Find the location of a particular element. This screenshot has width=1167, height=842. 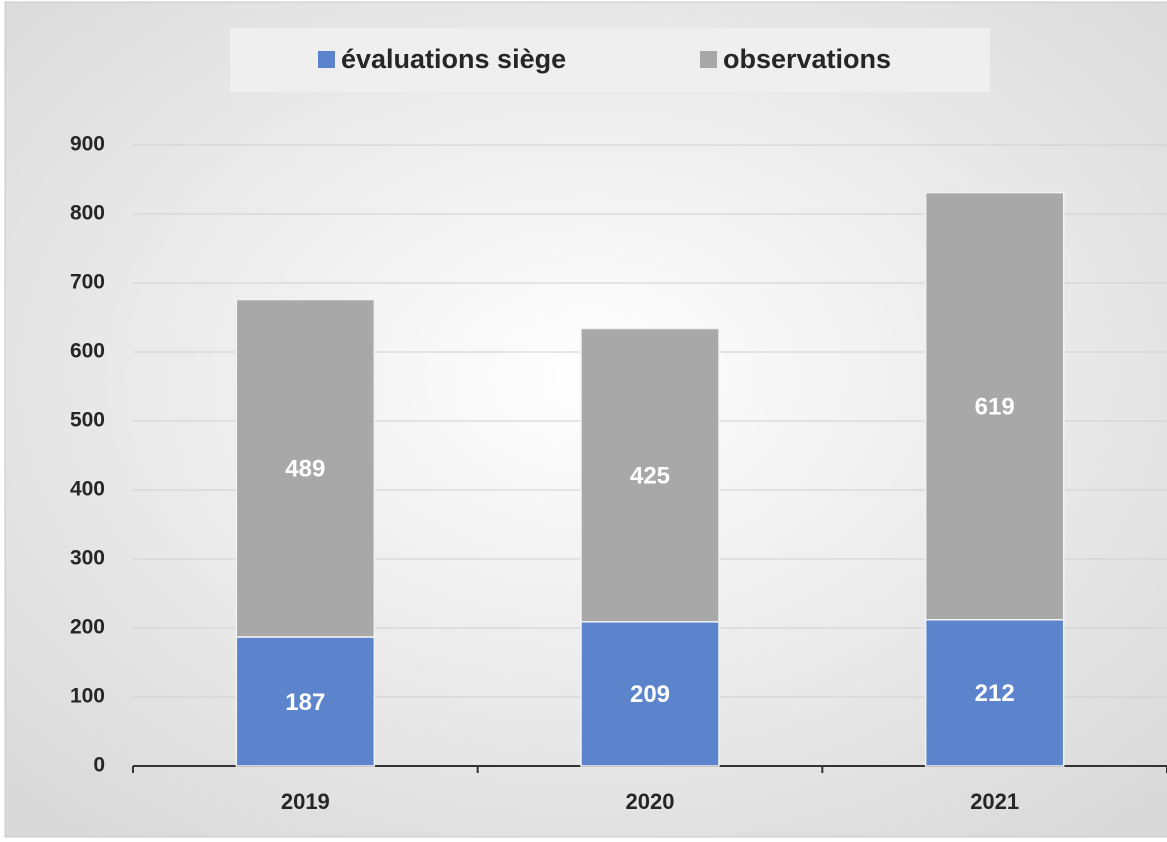

y-tick-label: 200 is located at coordinates (87, 627).